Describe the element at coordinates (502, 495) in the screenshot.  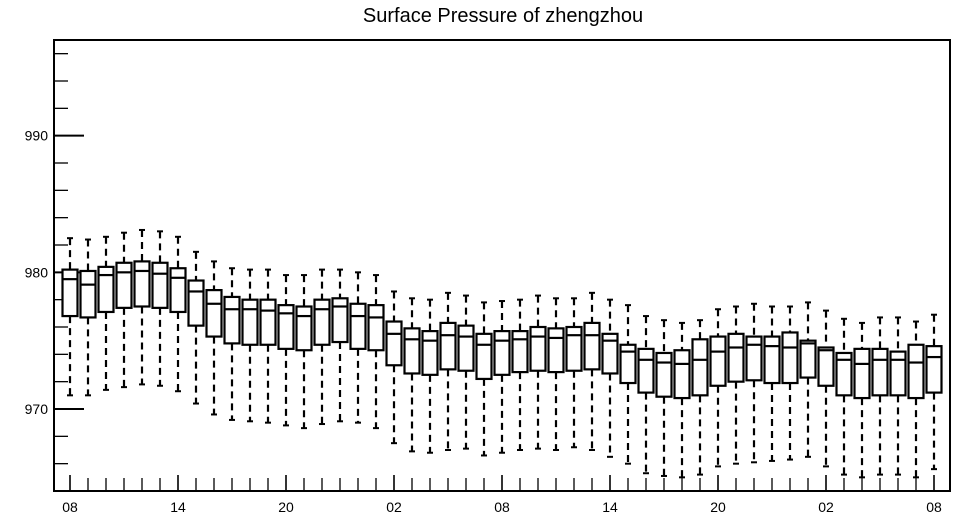
I see `x-axis: 08 14 20 02 08 14 20 02 08` at that location.